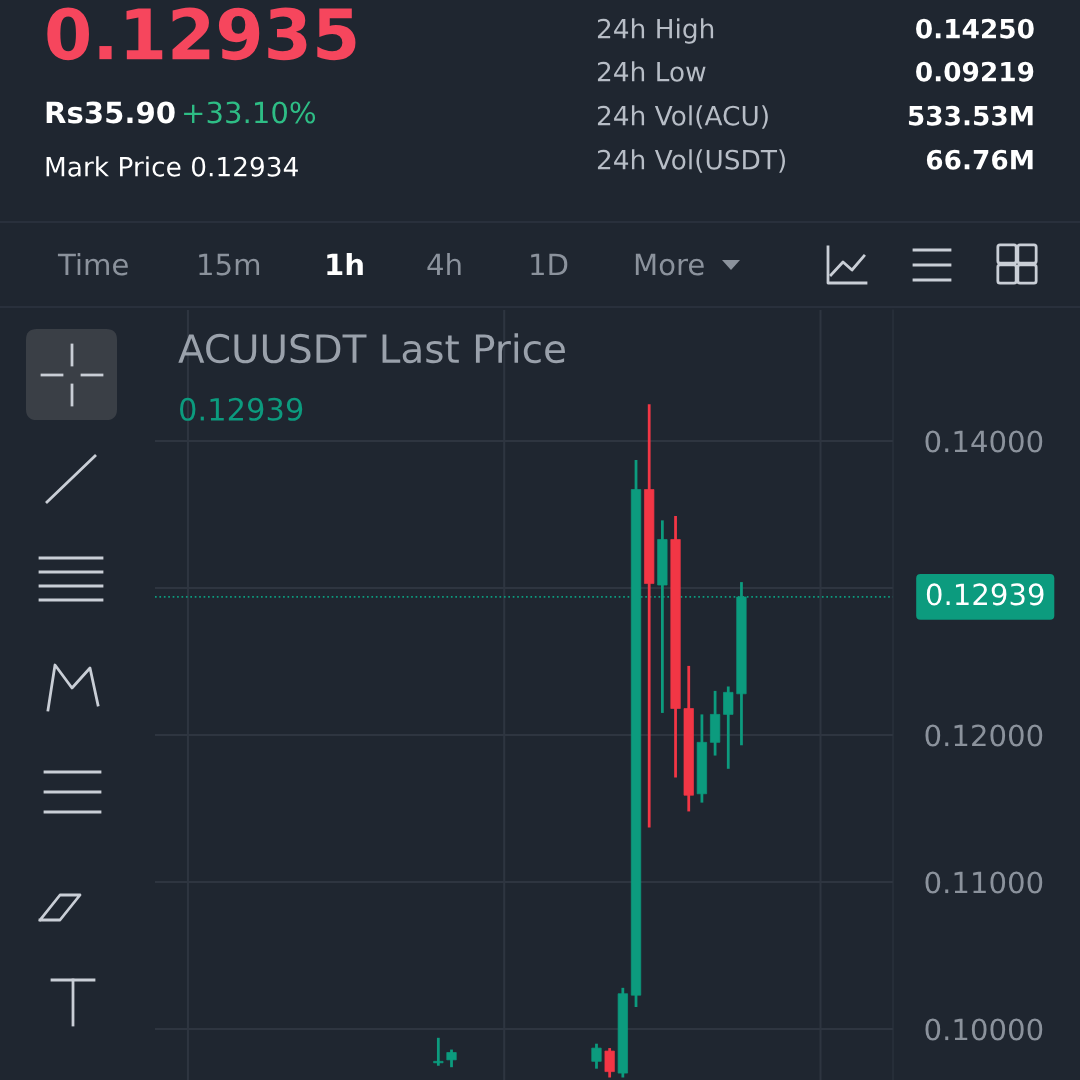  What do you see at coordinates (229, 264) in the screenshot?
I see `text: 15m` at bounding box center [229, 264].